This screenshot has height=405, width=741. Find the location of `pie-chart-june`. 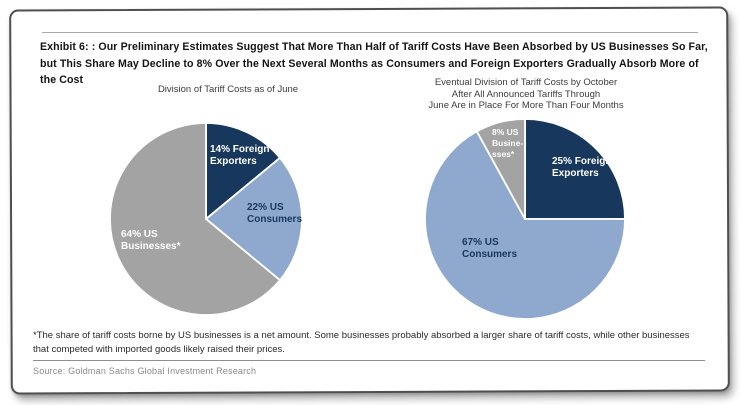

pie-chart-june is located at coordinates (206, 219).